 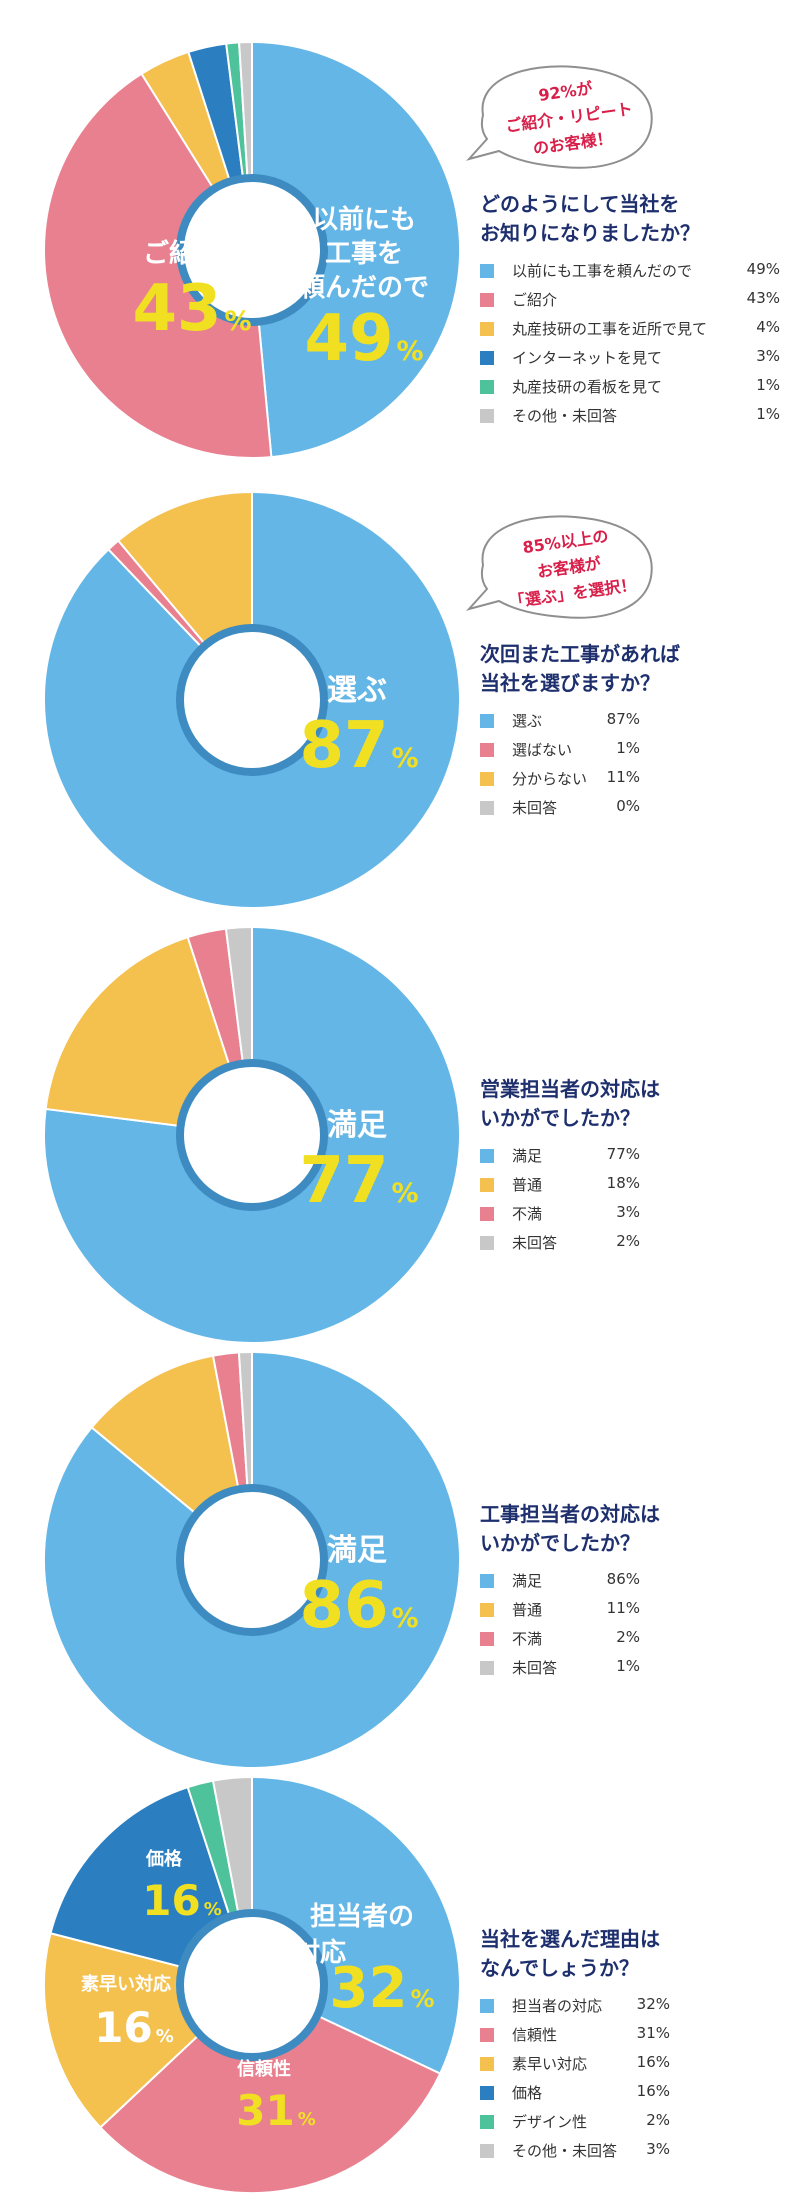 I want to click on legend-item: 以前にも工事を頼んだので 49%, so click(x=630, y=272).